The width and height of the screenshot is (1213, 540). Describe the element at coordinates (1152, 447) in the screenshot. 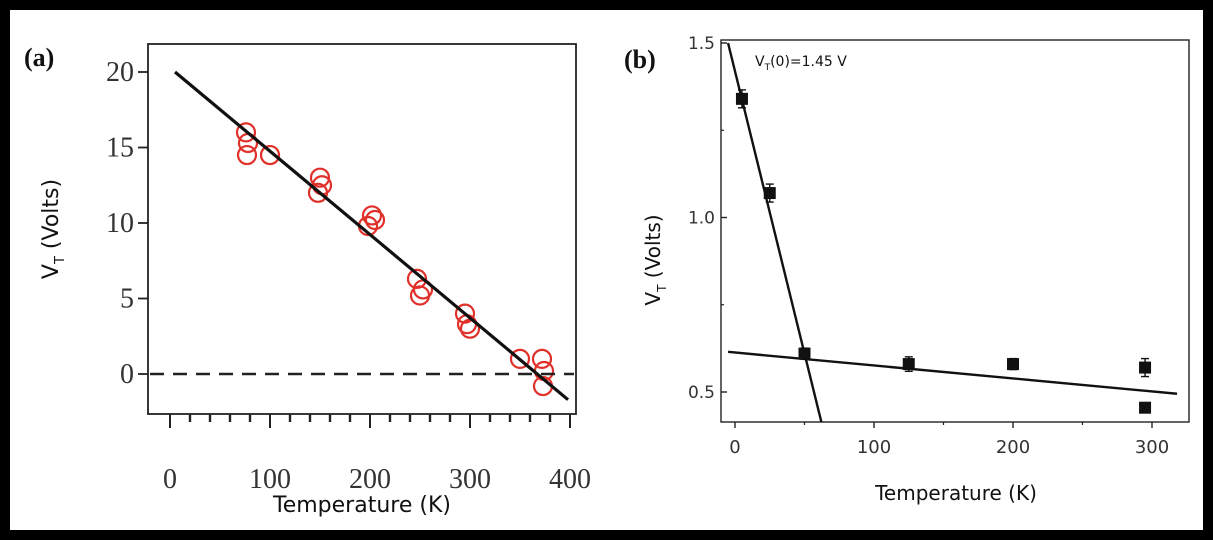

I see `panel-b-x-tick-label: 300` at that location.